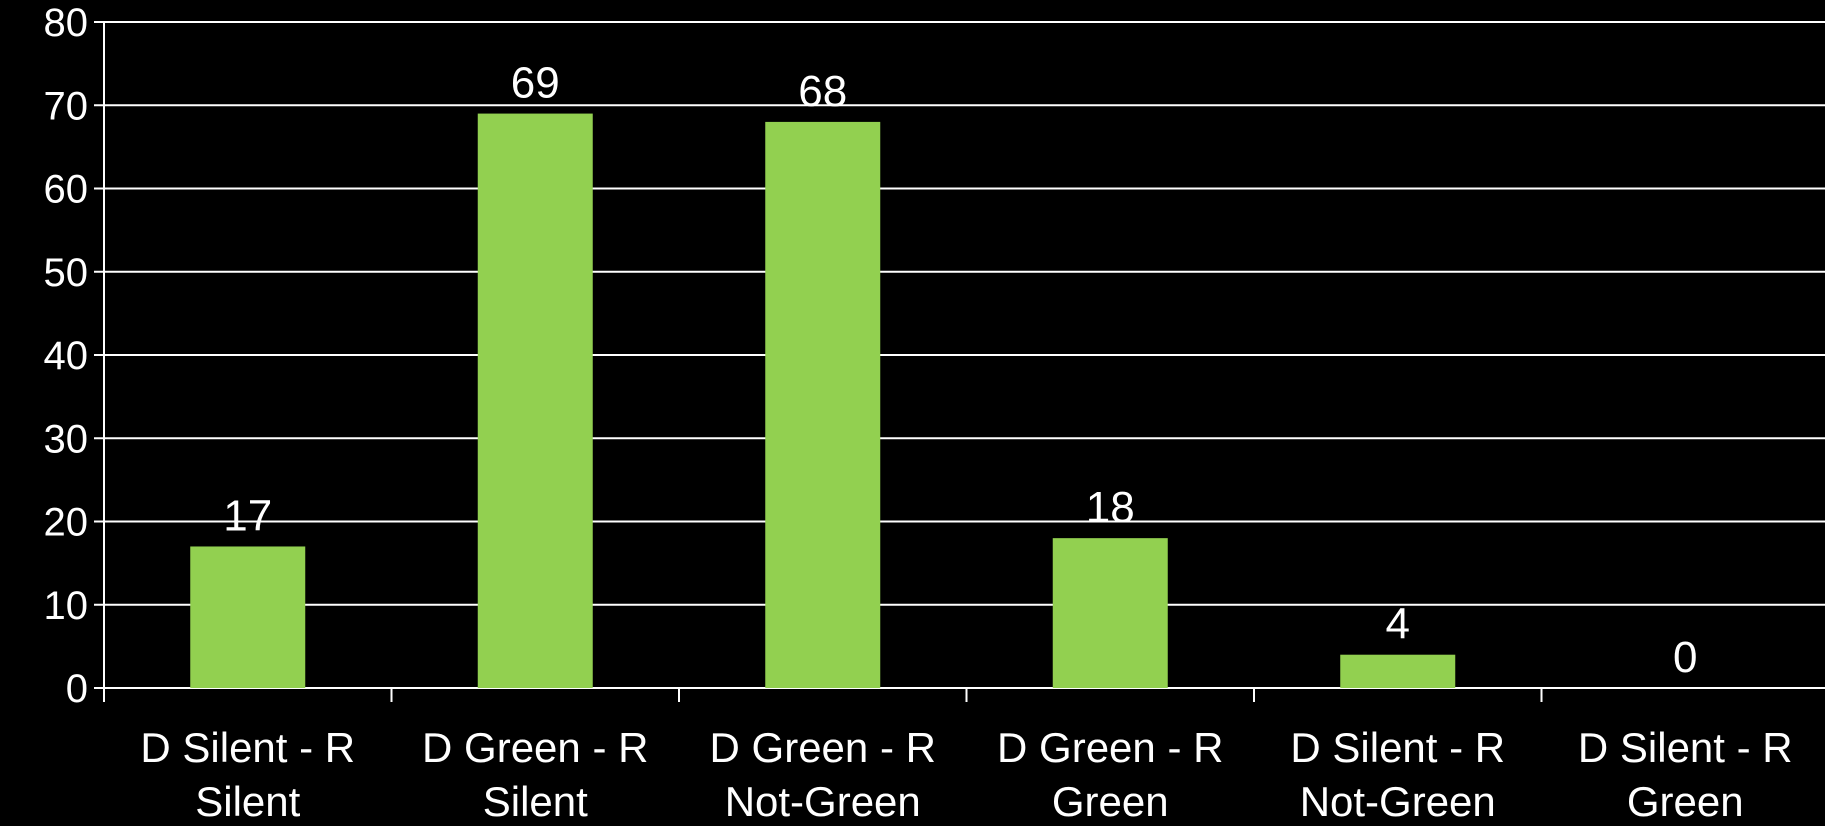  Describe the element at coordinates (77, 689) in the screenshot. I see `y-tick-label: 0` at that location.